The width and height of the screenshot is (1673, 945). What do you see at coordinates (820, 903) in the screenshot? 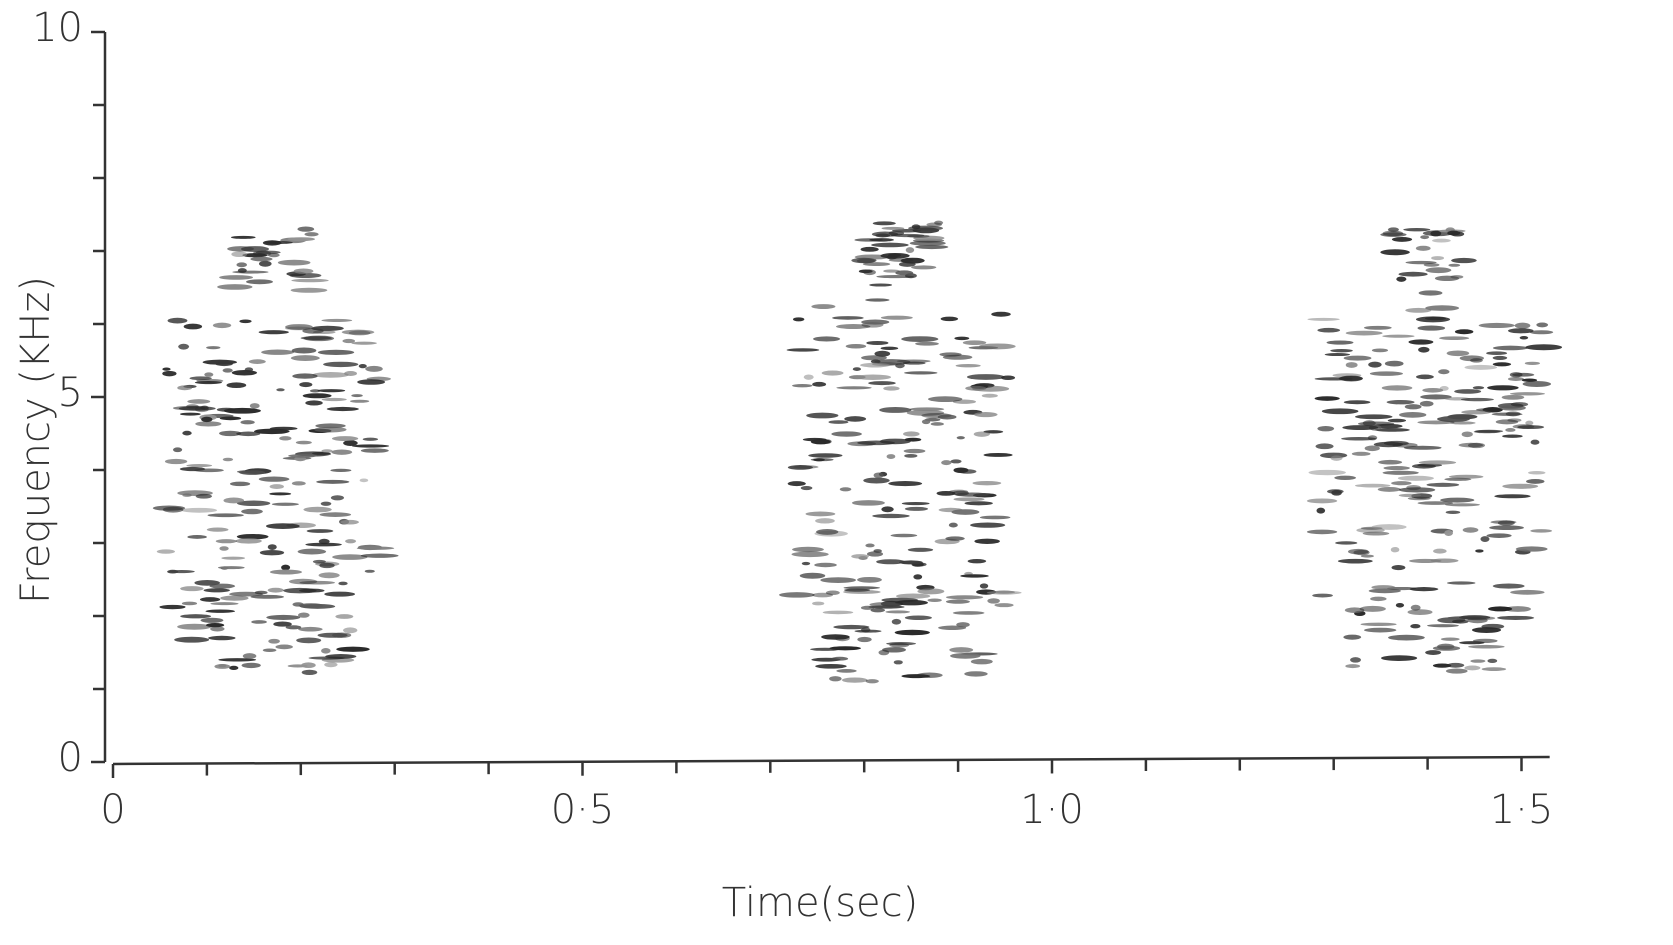
I see `x-axis-label: Time(sec)` at bounding box center [820, 903].